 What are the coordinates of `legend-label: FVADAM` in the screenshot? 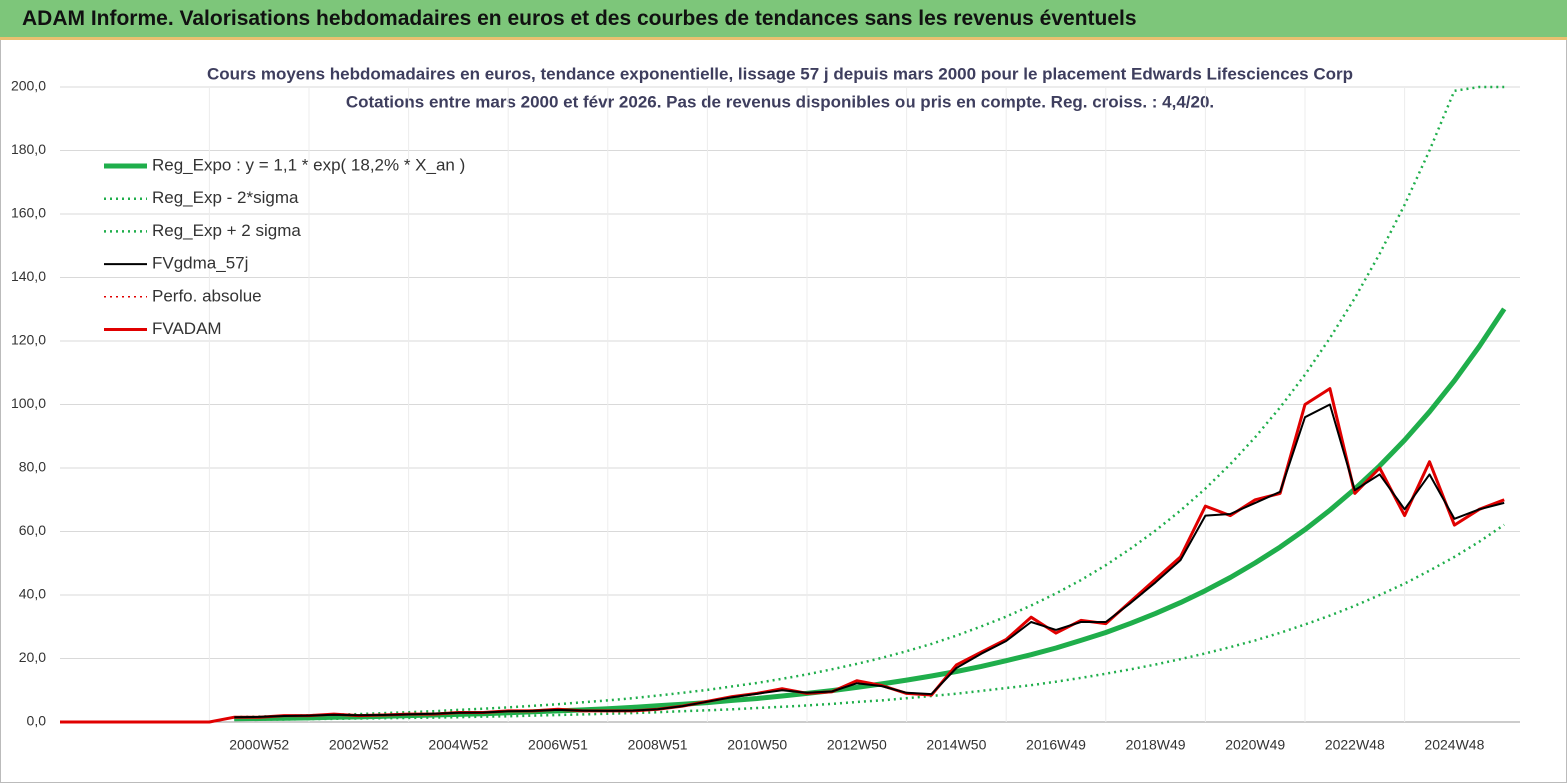 It's located at (187, 328).